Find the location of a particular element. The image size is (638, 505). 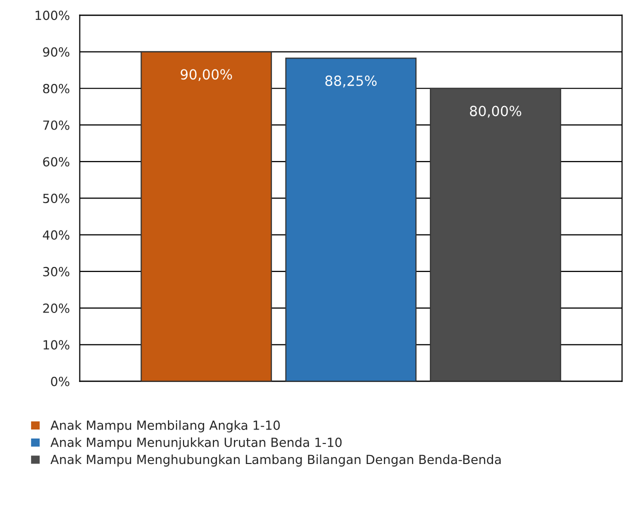

y-tick-label: 100% is located at coordinates (53, 15).